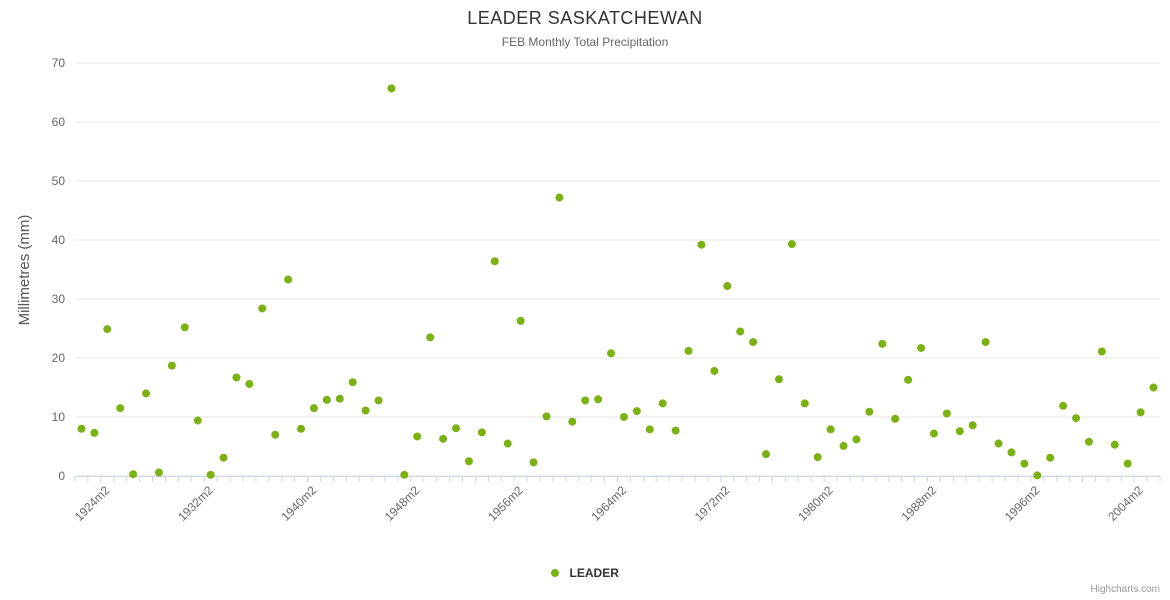 The image size is (1170, 600). I want to click on x-axis-label: 1980m2, so click(815, 503).